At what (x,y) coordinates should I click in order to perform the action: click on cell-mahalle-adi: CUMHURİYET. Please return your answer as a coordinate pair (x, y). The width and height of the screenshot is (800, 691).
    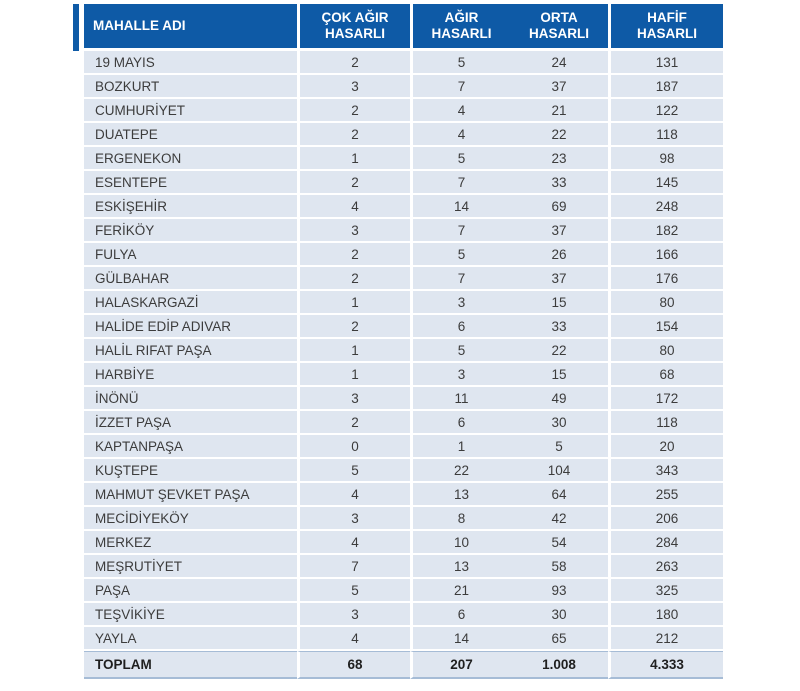
    Looking at the image, I should click on (190, 111).